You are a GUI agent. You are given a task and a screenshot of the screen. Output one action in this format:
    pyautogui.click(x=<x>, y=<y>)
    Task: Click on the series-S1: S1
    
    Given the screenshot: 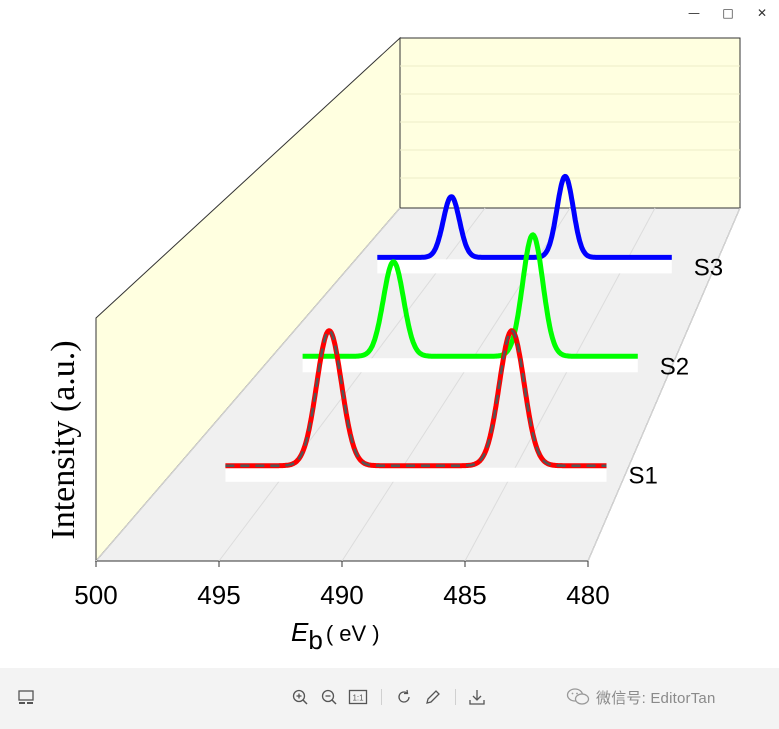 What is the action you would take?
    pyautogui.click(x=440, y=409)
    